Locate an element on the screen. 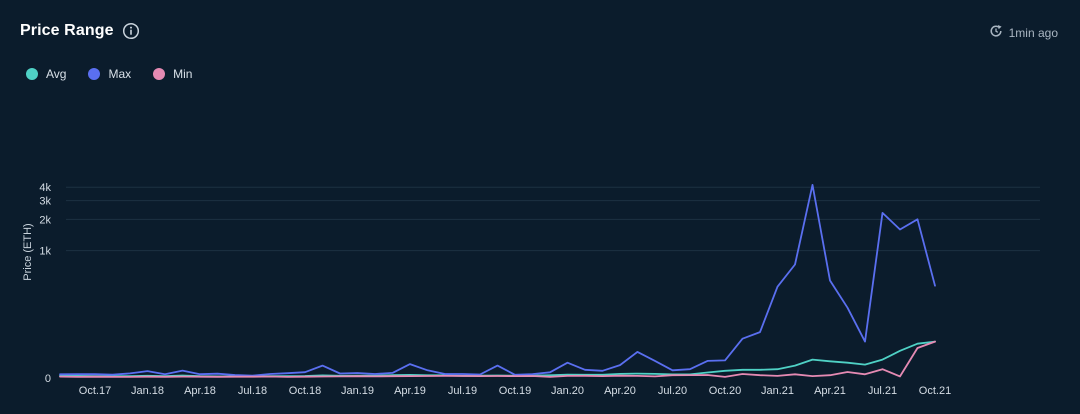 This screenshot has width=1080, height=414. x-tick-label: Apr.21 is located at coordinates (830, 391).